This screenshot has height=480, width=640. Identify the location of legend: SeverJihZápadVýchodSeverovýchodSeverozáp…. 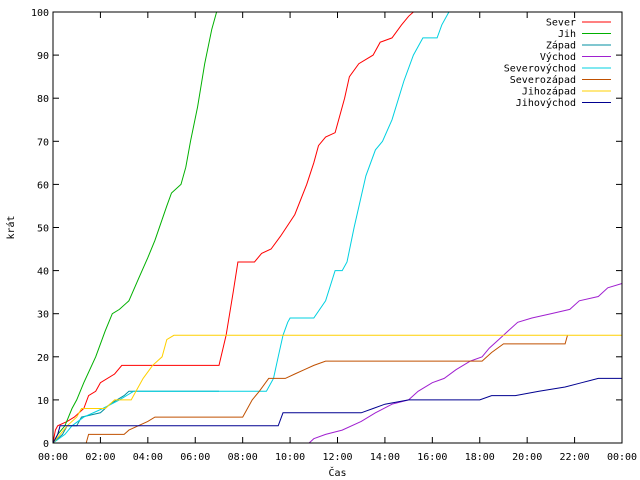
(557, 63).